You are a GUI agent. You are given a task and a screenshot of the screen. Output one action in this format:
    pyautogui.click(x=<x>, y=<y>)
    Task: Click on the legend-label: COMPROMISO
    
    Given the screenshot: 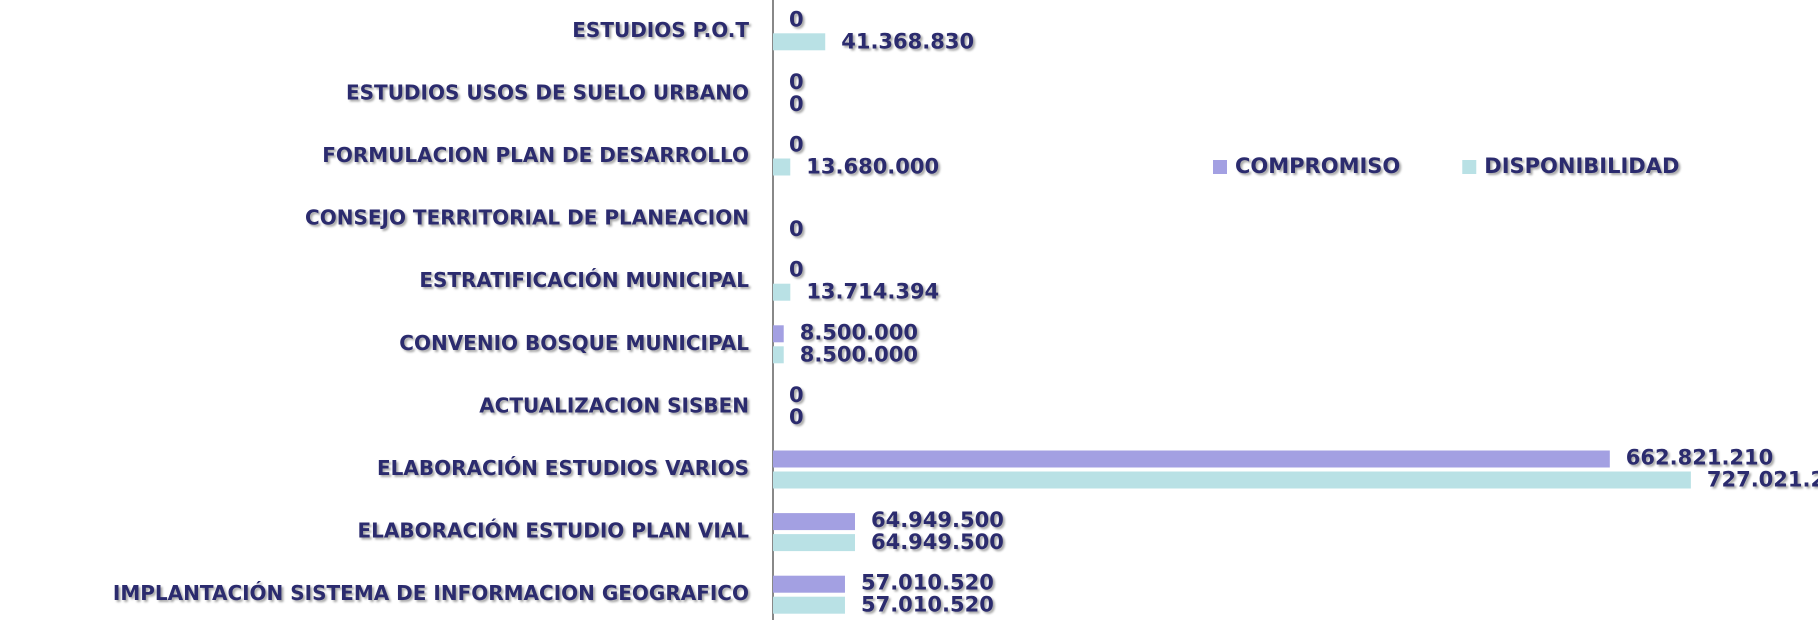 What is the action you would take?
    pyautogui.click(x=1317, y=166)
    